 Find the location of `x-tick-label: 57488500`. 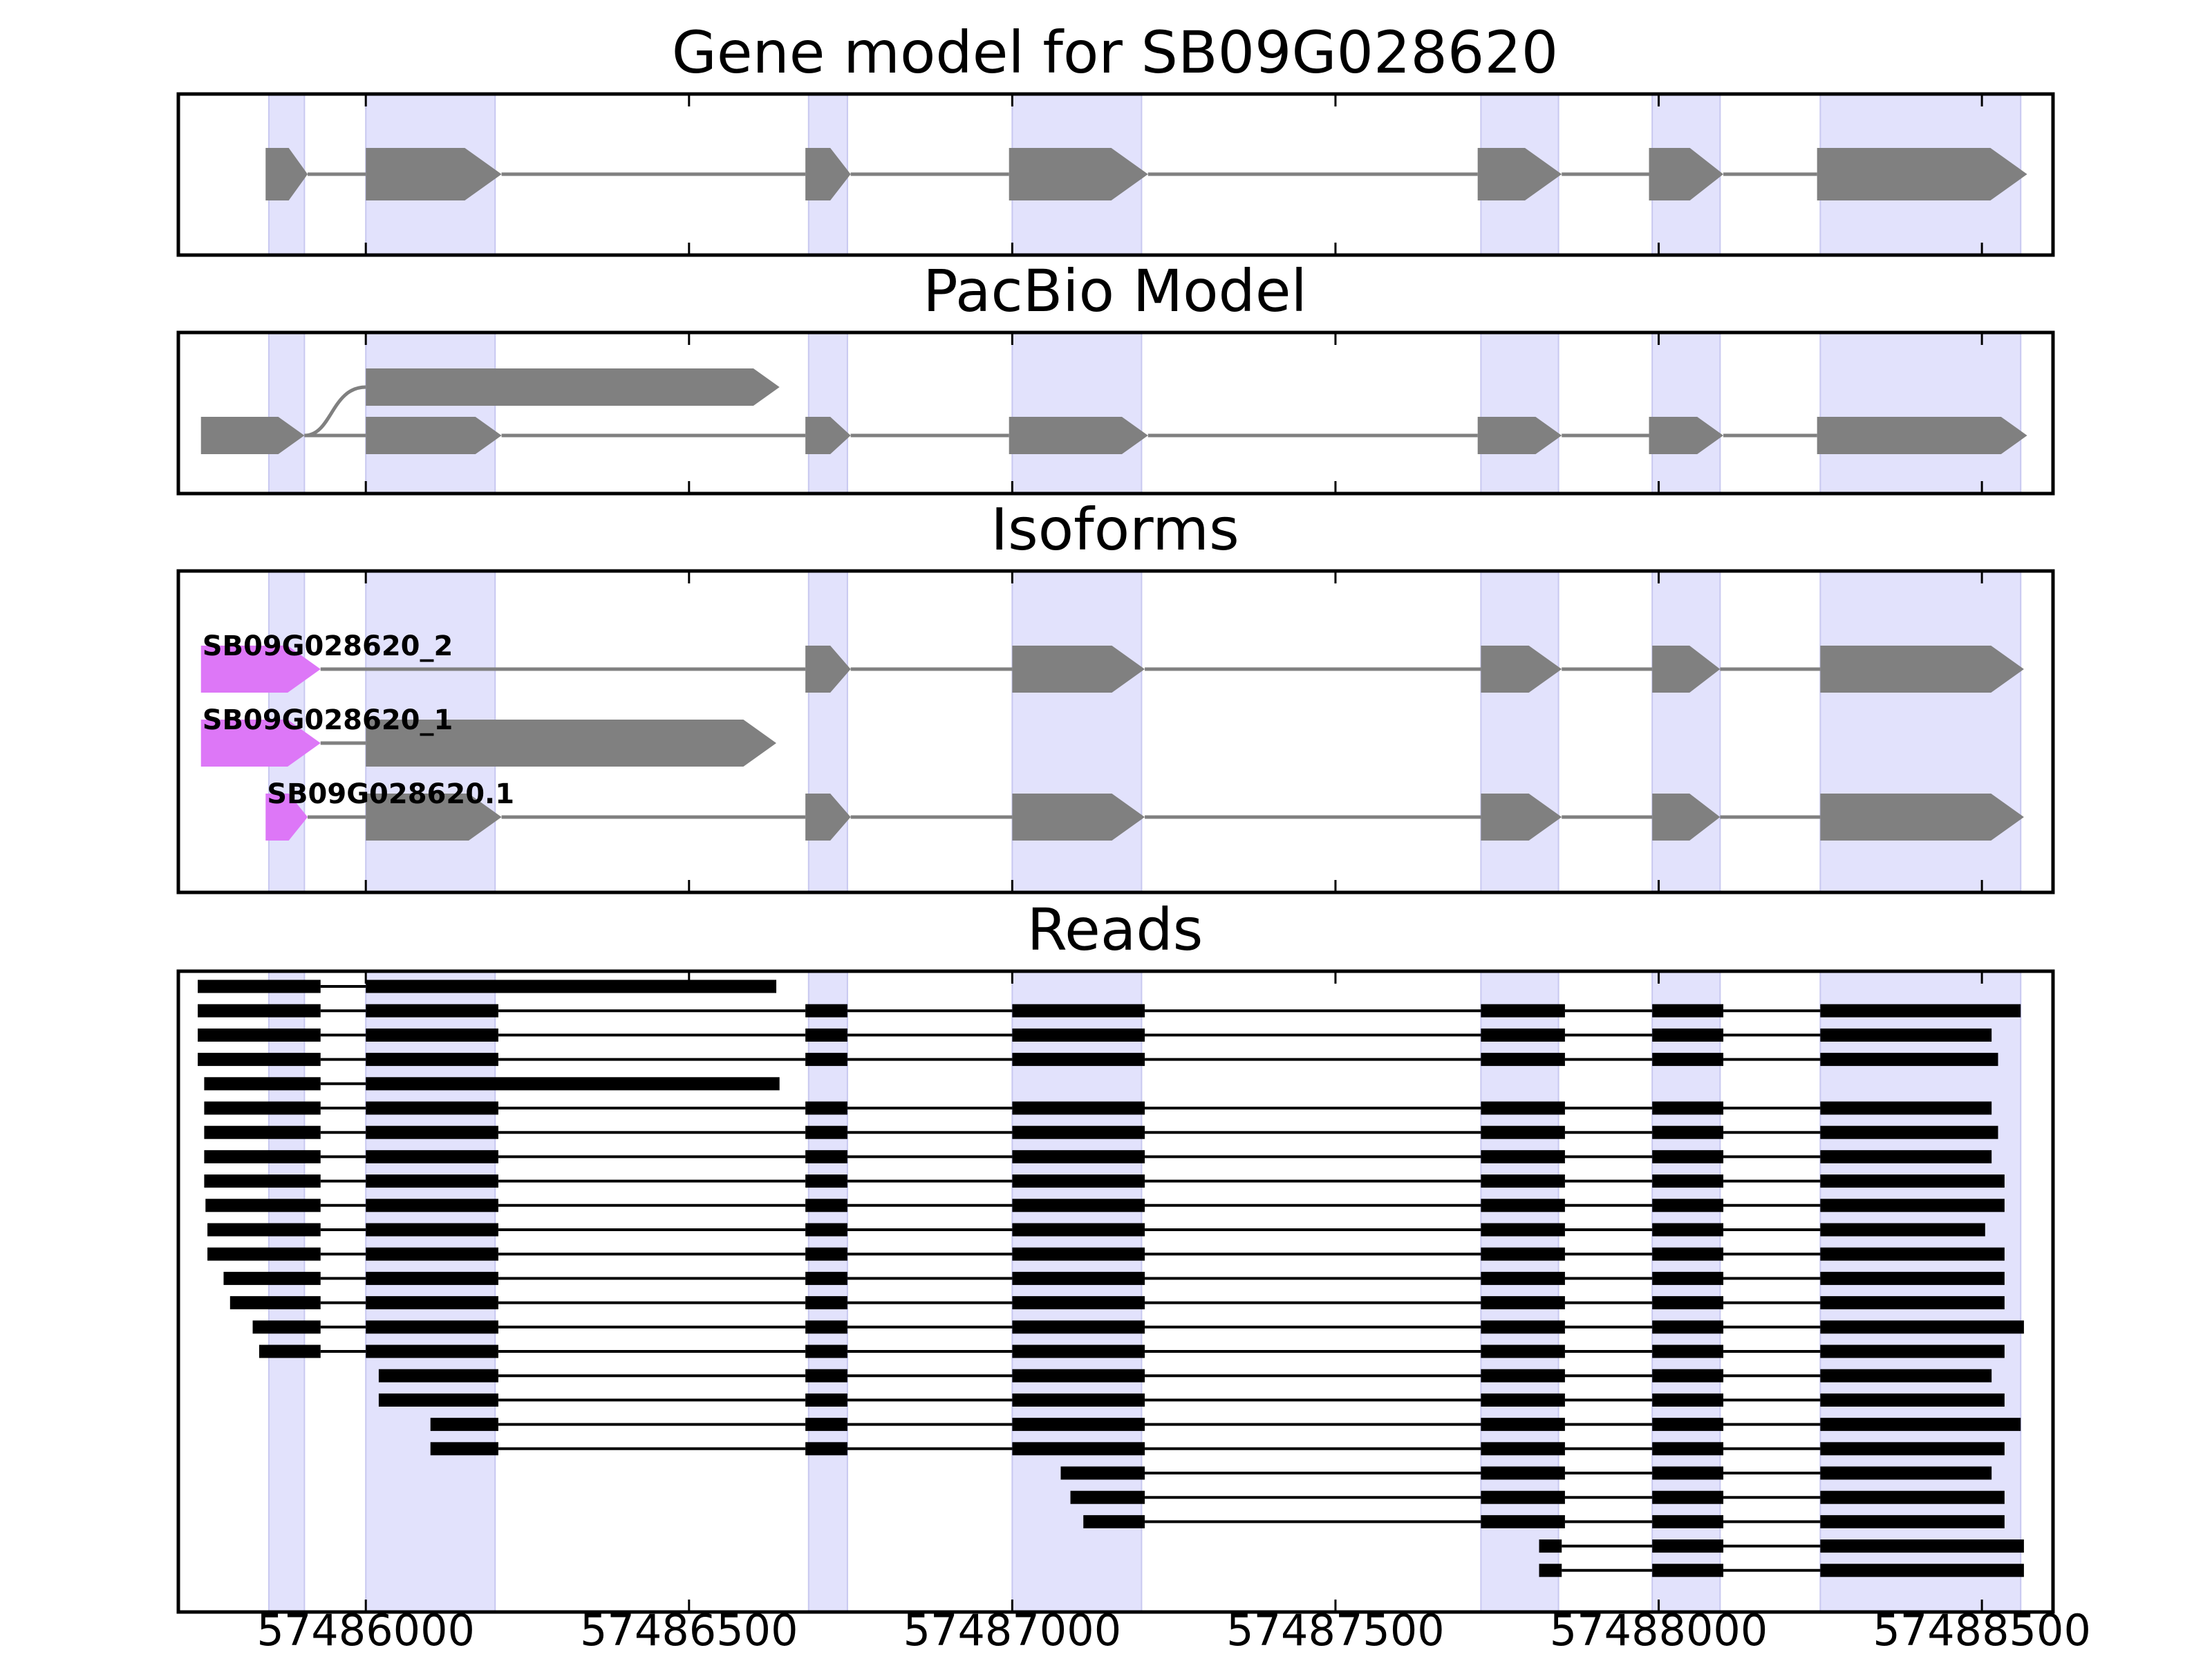

x-tick-label: 57488500 is located at coordinates (1982, 1630).